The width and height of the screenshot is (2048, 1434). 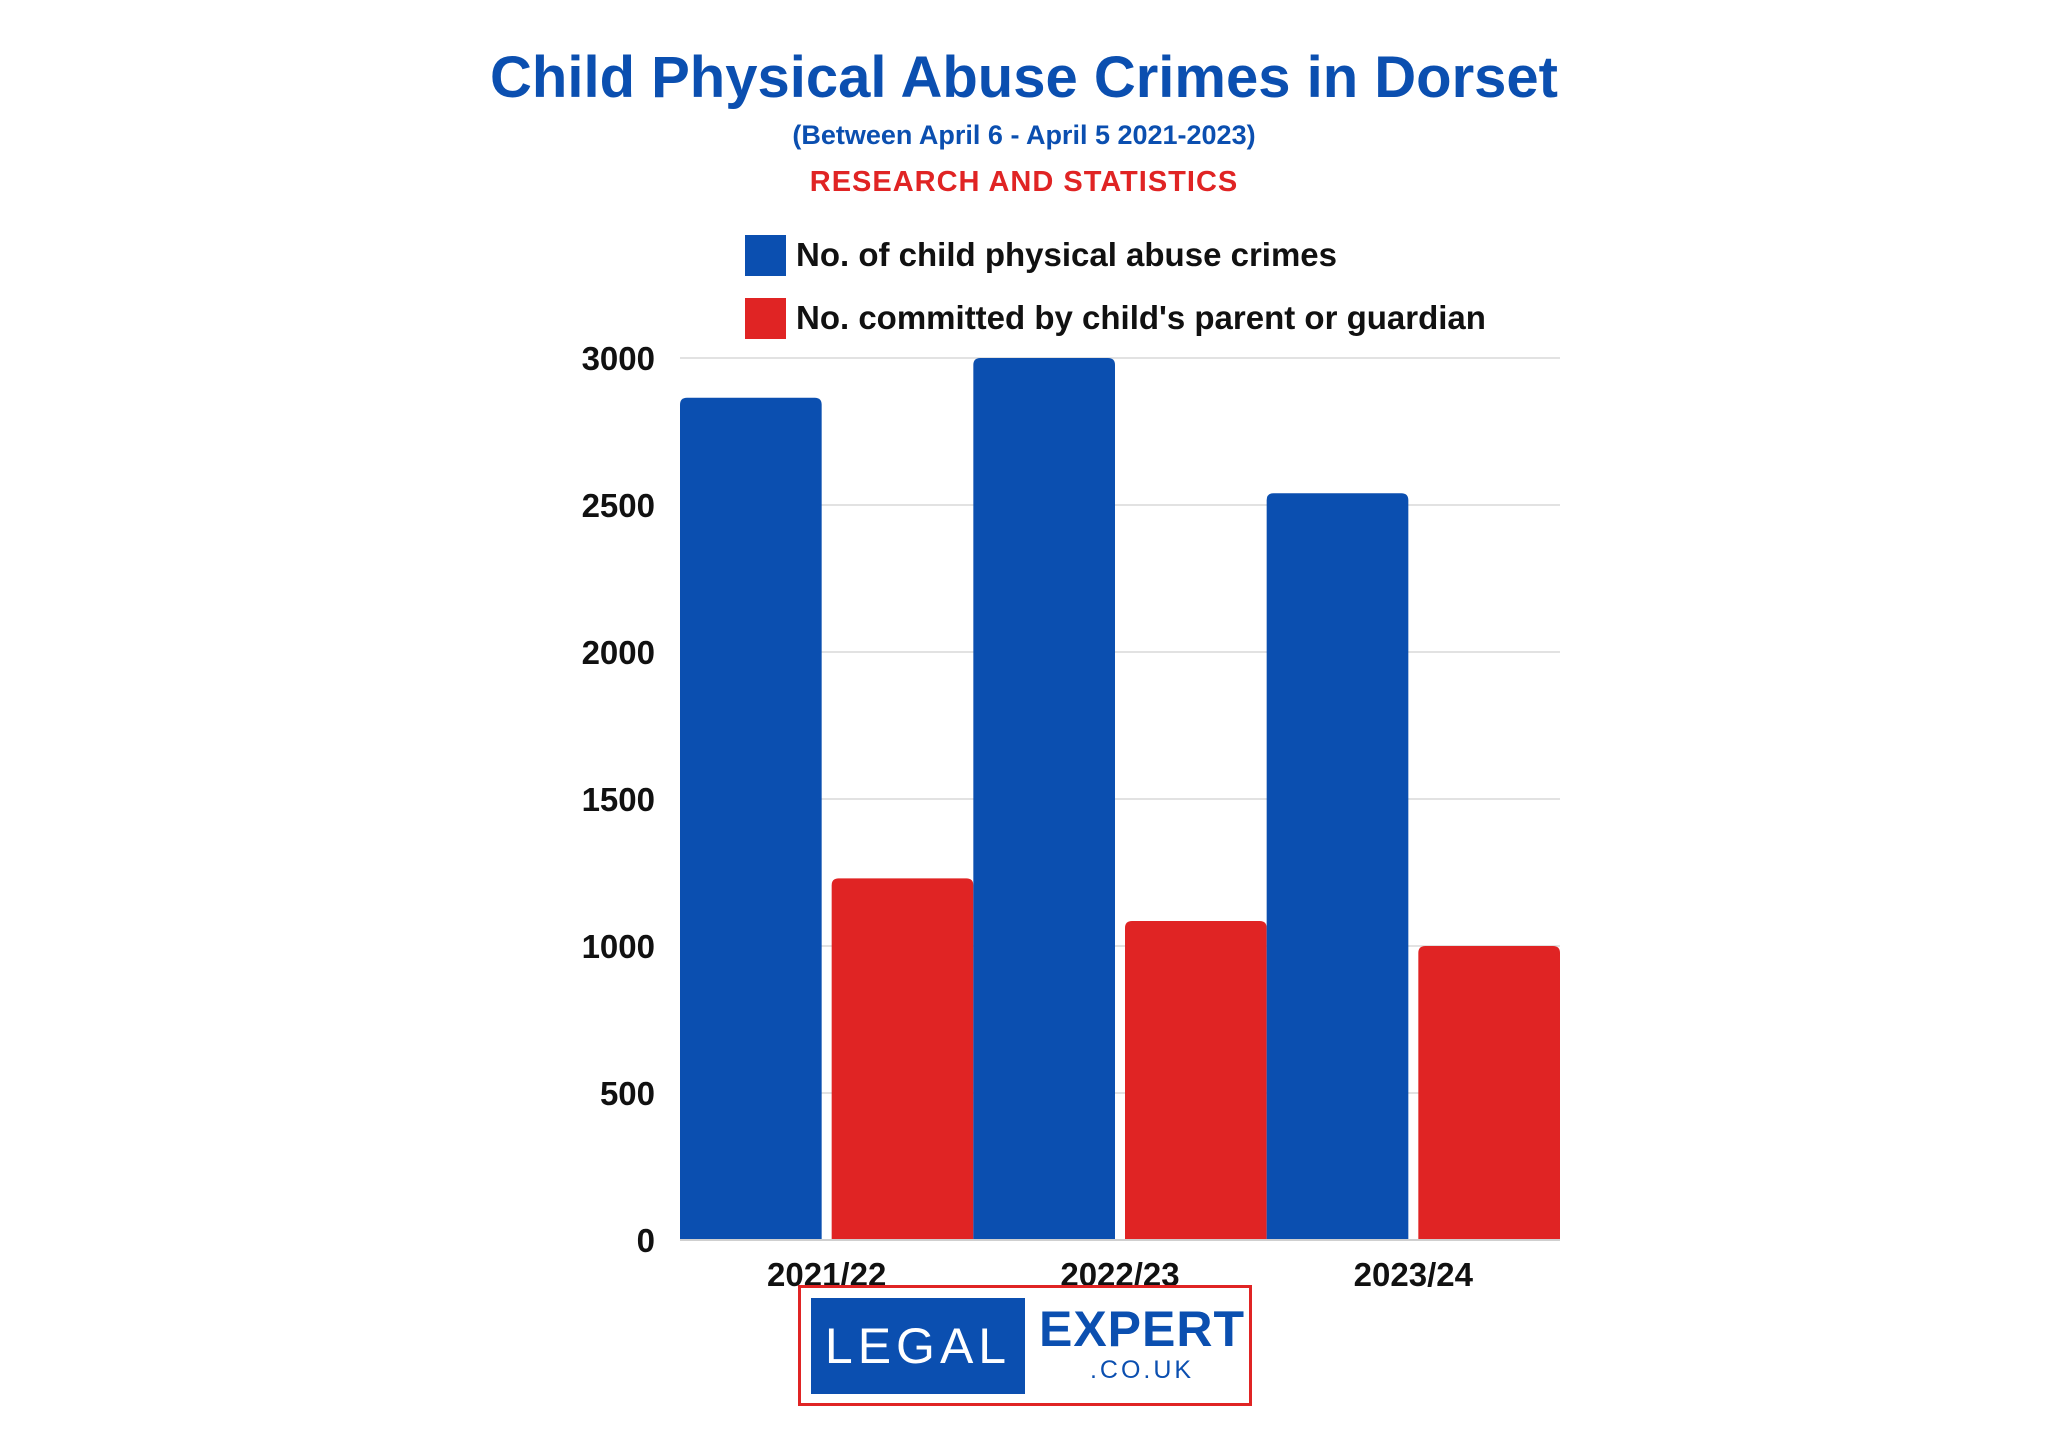 What do you see at coordinates (765, 255) in the screenshot?
I see `legend-swatch-blue` at bounding box center [765, 255].